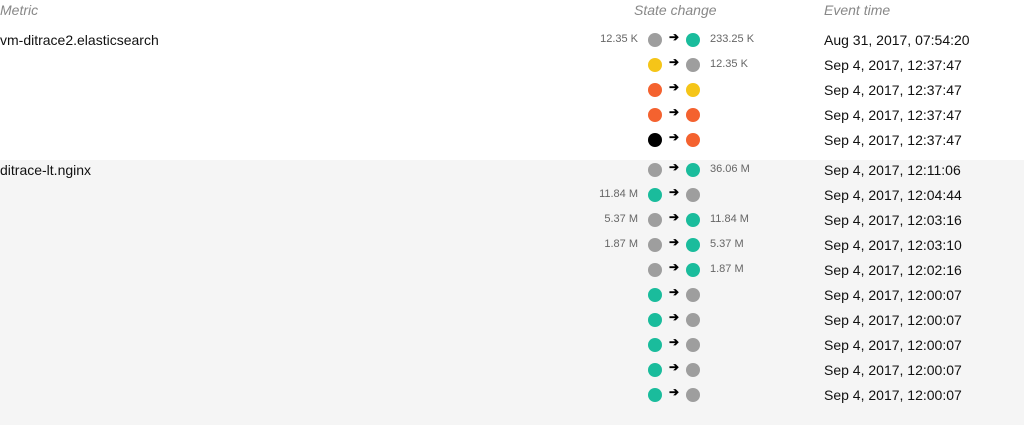 Image resolution: width=1024 pixels, height=425 pixels. What do you see at coordinates (729, 219) in the screenshot?
I see `to-value: 11.84 M` at bounding box center [729, 219].